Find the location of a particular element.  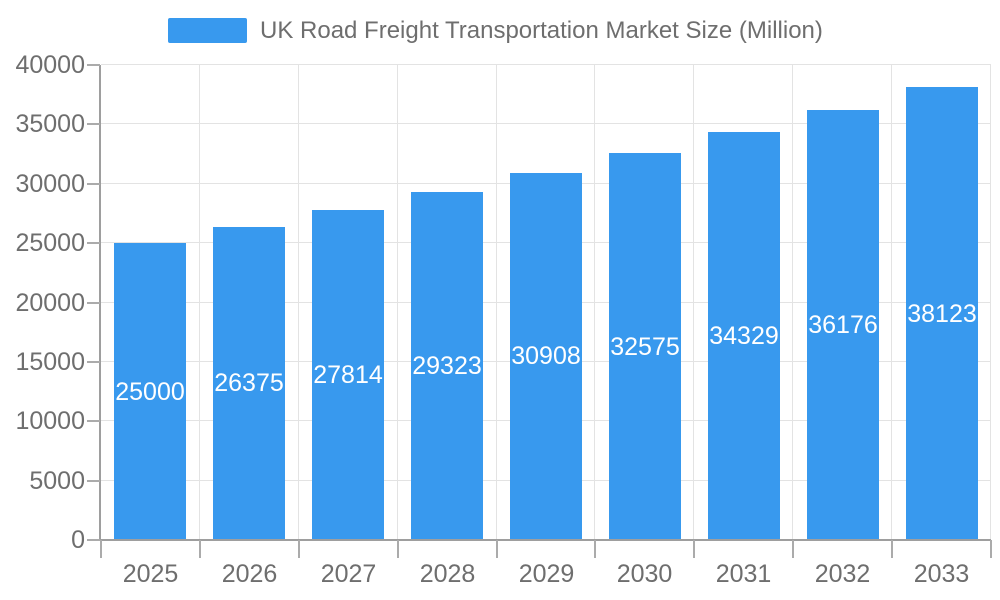

bar-2028 is located at coordinates (447, 366).